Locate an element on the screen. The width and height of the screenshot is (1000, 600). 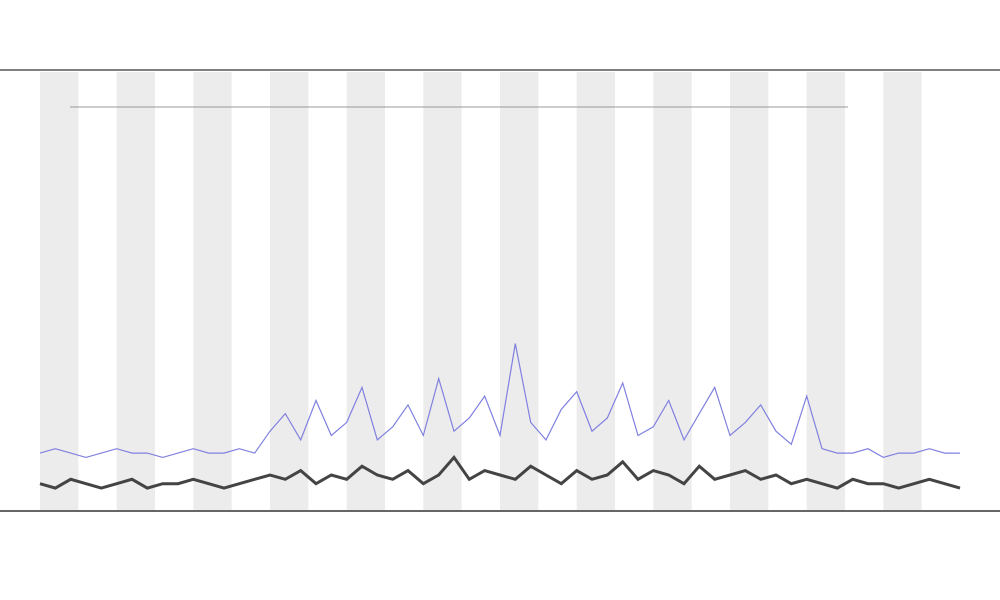
series-line is located at coordinates (500, 472).